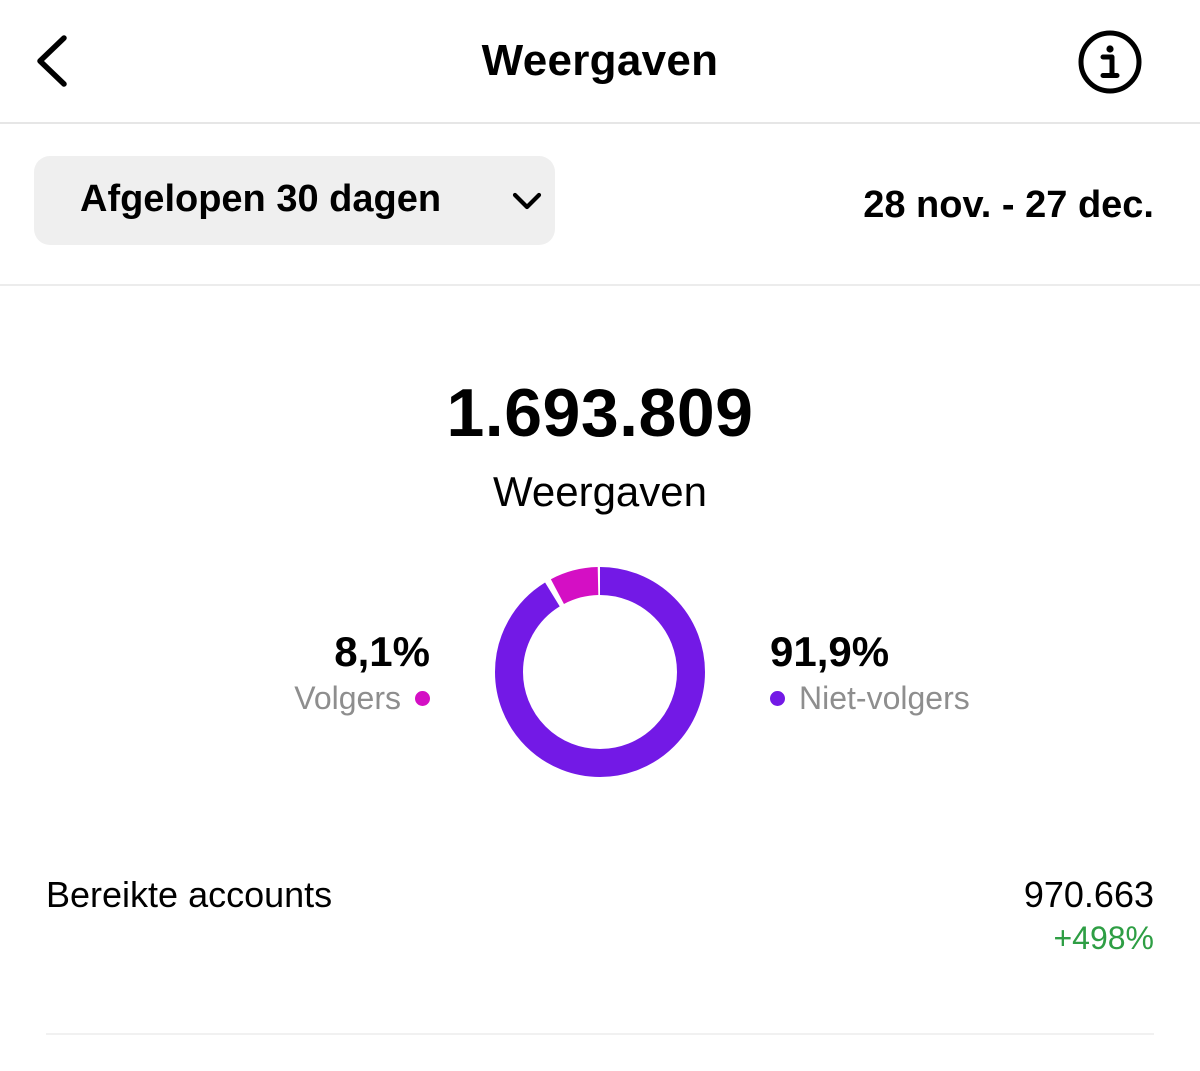 Image resolution: width=1200 pixels, height=1071 pixels. What do you see at coordinates (1110, 62) in the screenshot?
I see `info-circle-icon` at bounding box center [1110, 62].